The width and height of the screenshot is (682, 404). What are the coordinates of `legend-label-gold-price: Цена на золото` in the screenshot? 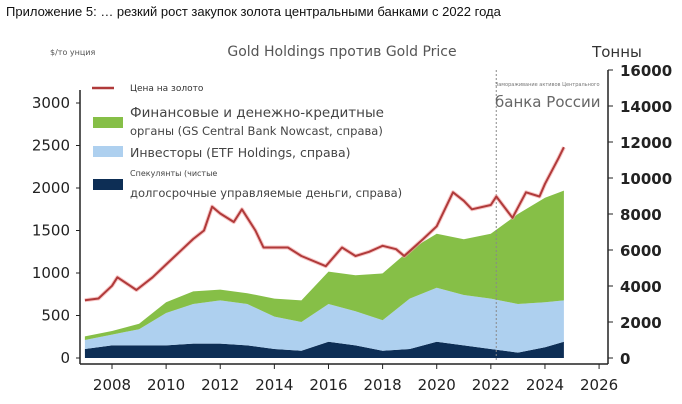 It's located at (167, 89).